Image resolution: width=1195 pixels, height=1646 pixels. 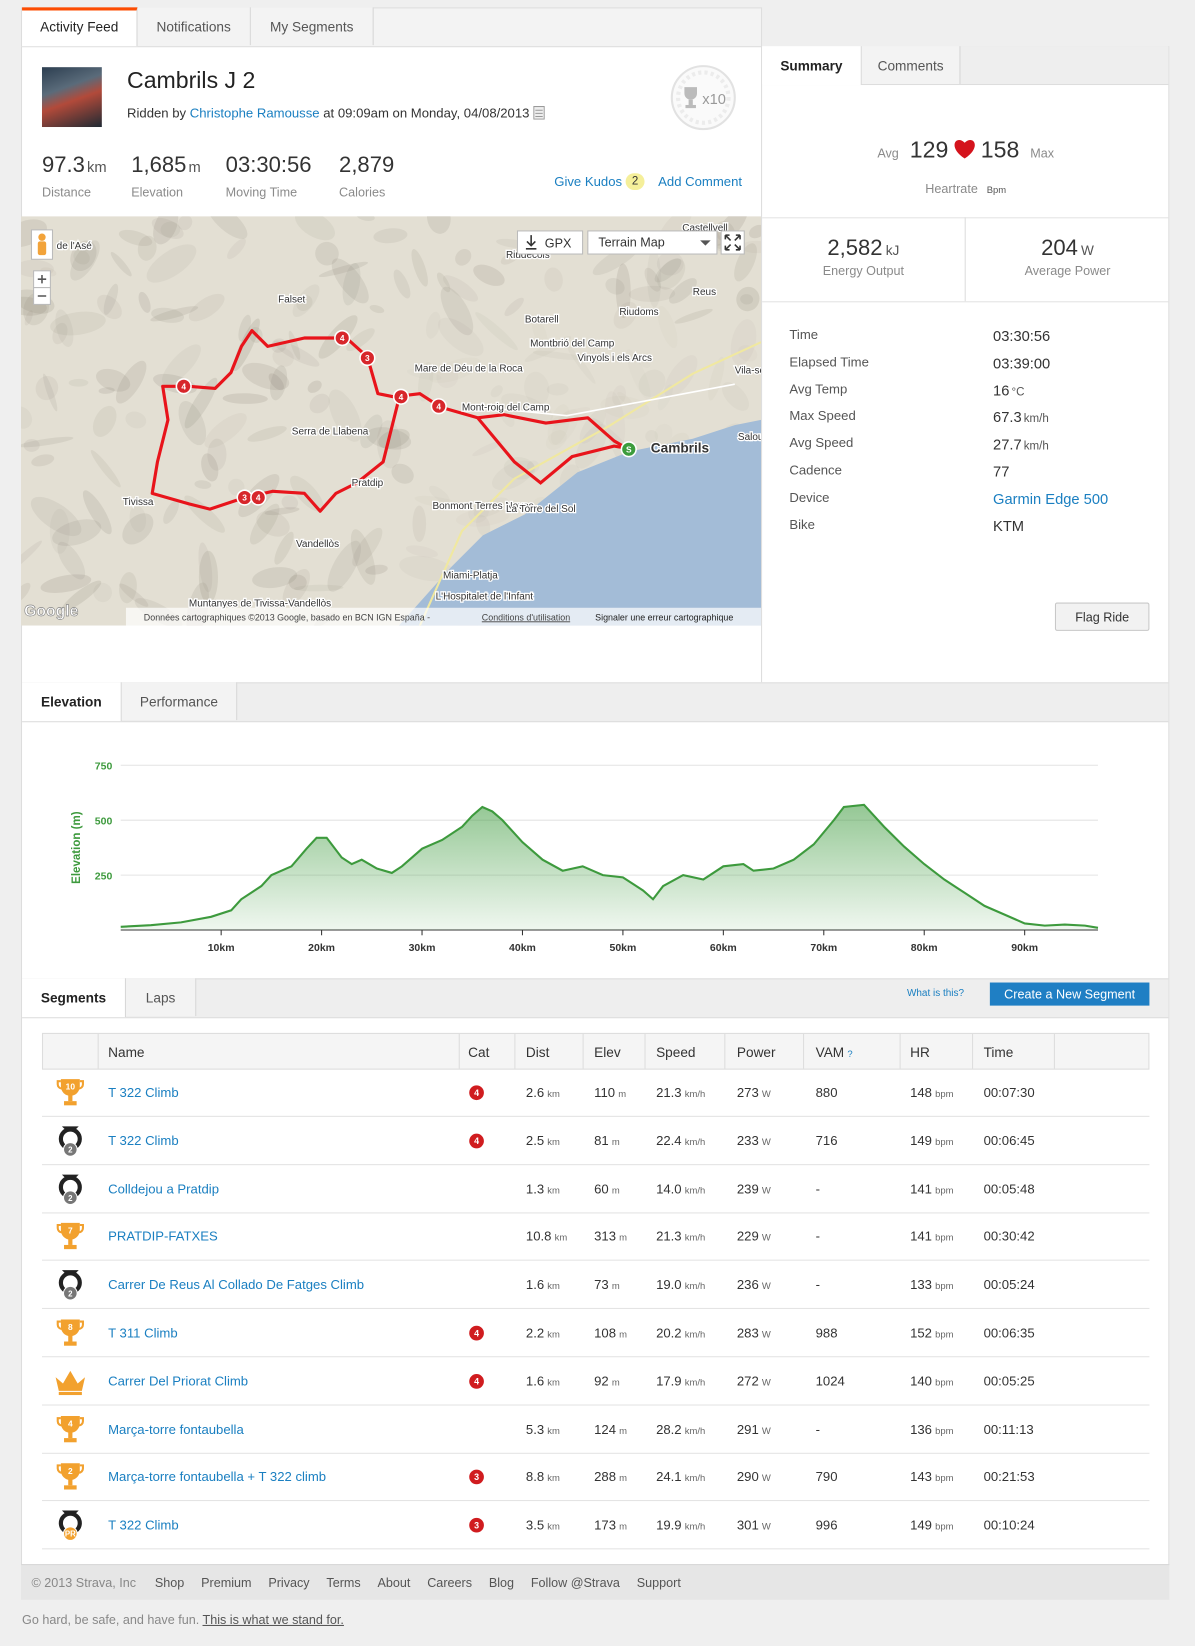 What do you see at coordinates (1069, 994) in the screenshot?
I see `create-segment: Create a New Segment` at bounding box center [1069, 994].